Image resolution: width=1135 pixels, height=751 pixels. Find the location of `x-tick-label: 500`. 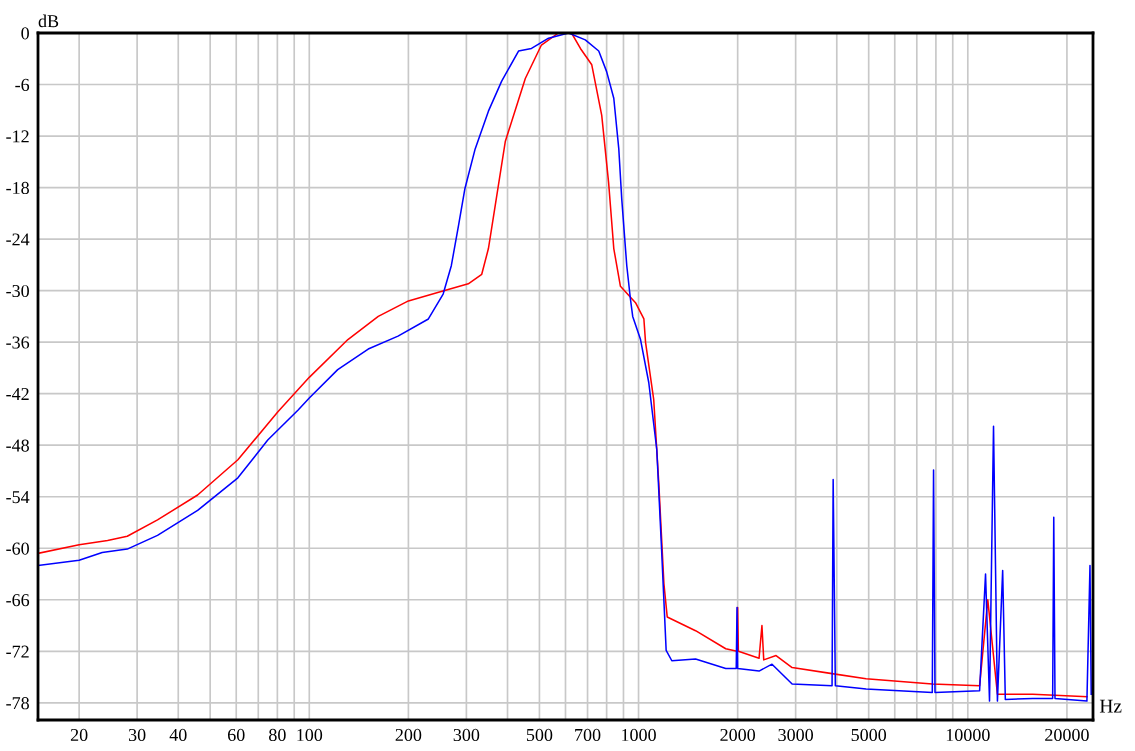

x-tick-label: 500 is located at coordinates (539, 735).